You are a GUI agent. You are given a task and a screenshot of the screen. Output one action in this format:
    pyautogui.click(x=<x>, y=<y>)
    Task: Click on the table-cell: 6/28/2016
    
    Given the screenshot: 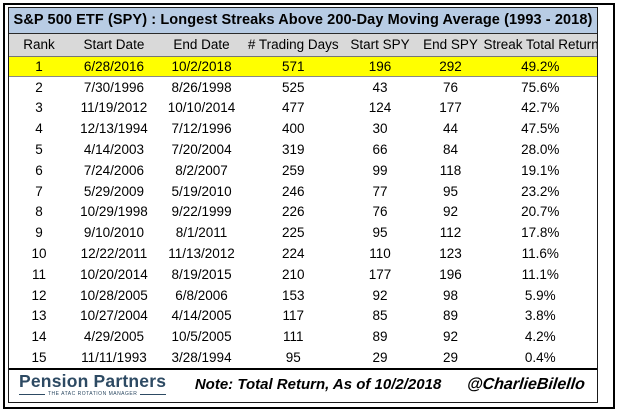 What is the action you would take?
    pyautogui.click(x=113, y=66)
    